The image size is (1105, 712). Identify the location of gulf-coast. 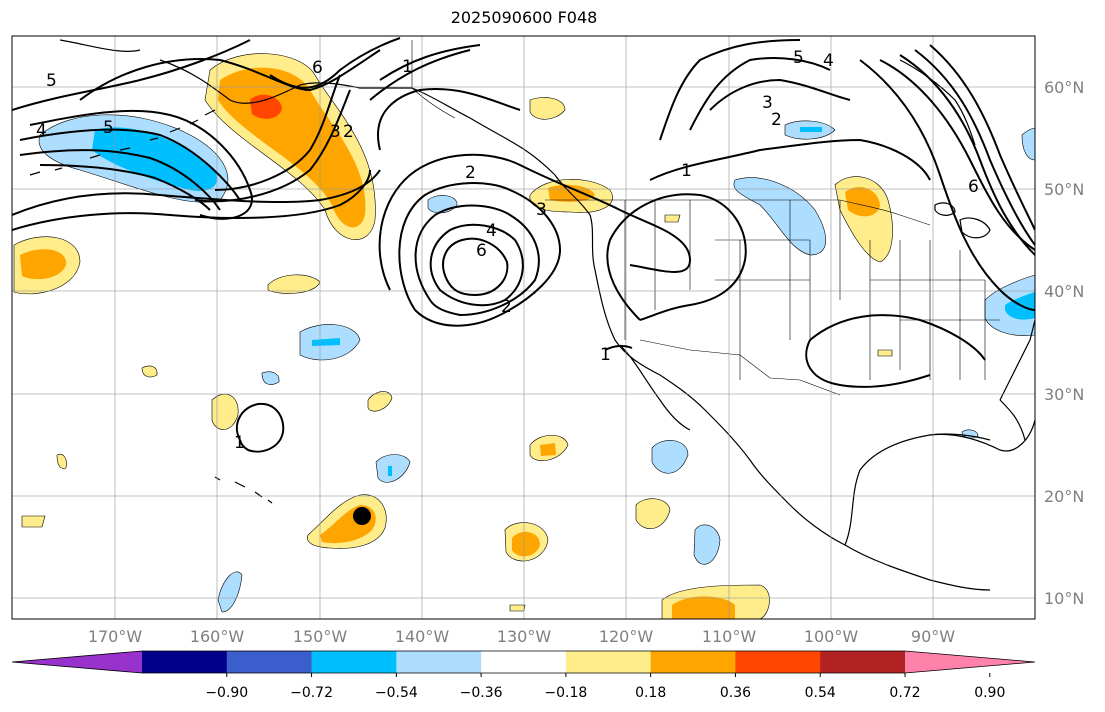
(939, 482).